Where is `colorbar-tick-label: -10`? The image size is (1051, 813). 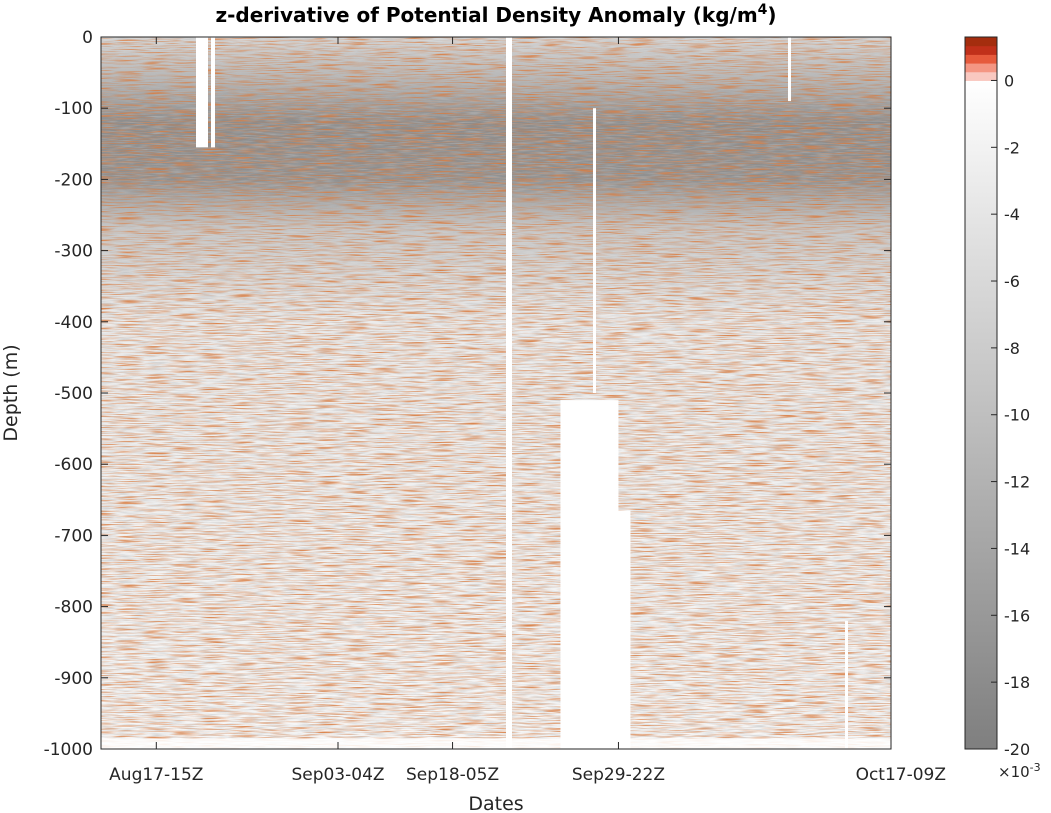 colorbar-tick-label: -10 is located at coordinates (1017, 415).